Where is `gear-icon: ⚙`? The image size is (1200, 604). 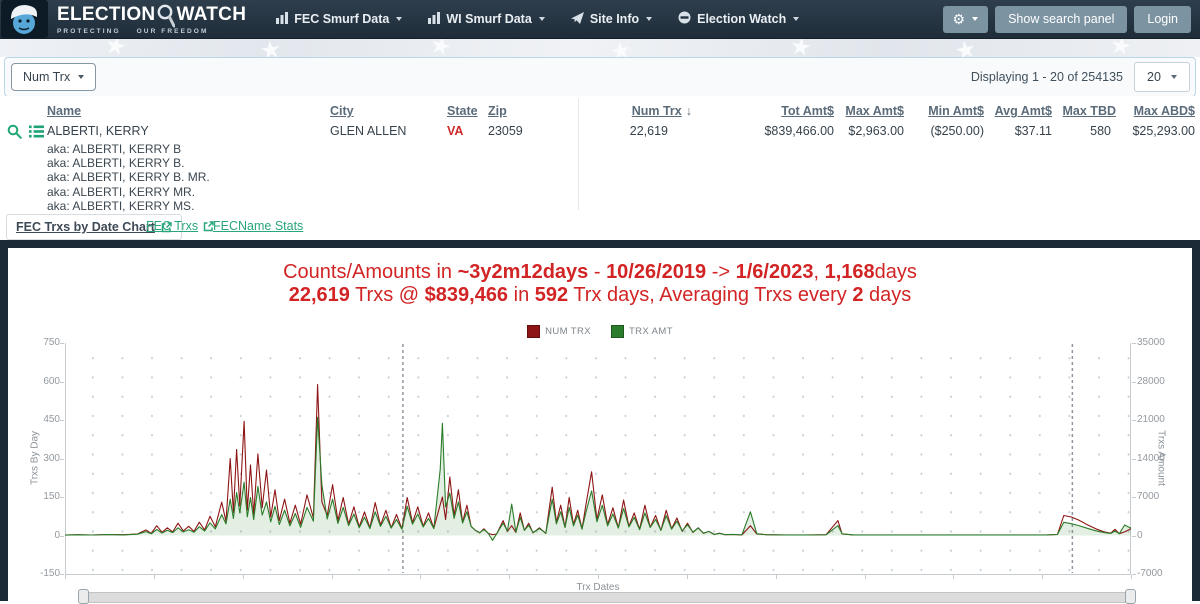
gear-icon: ⚙ is located at coordinates (959, 19).